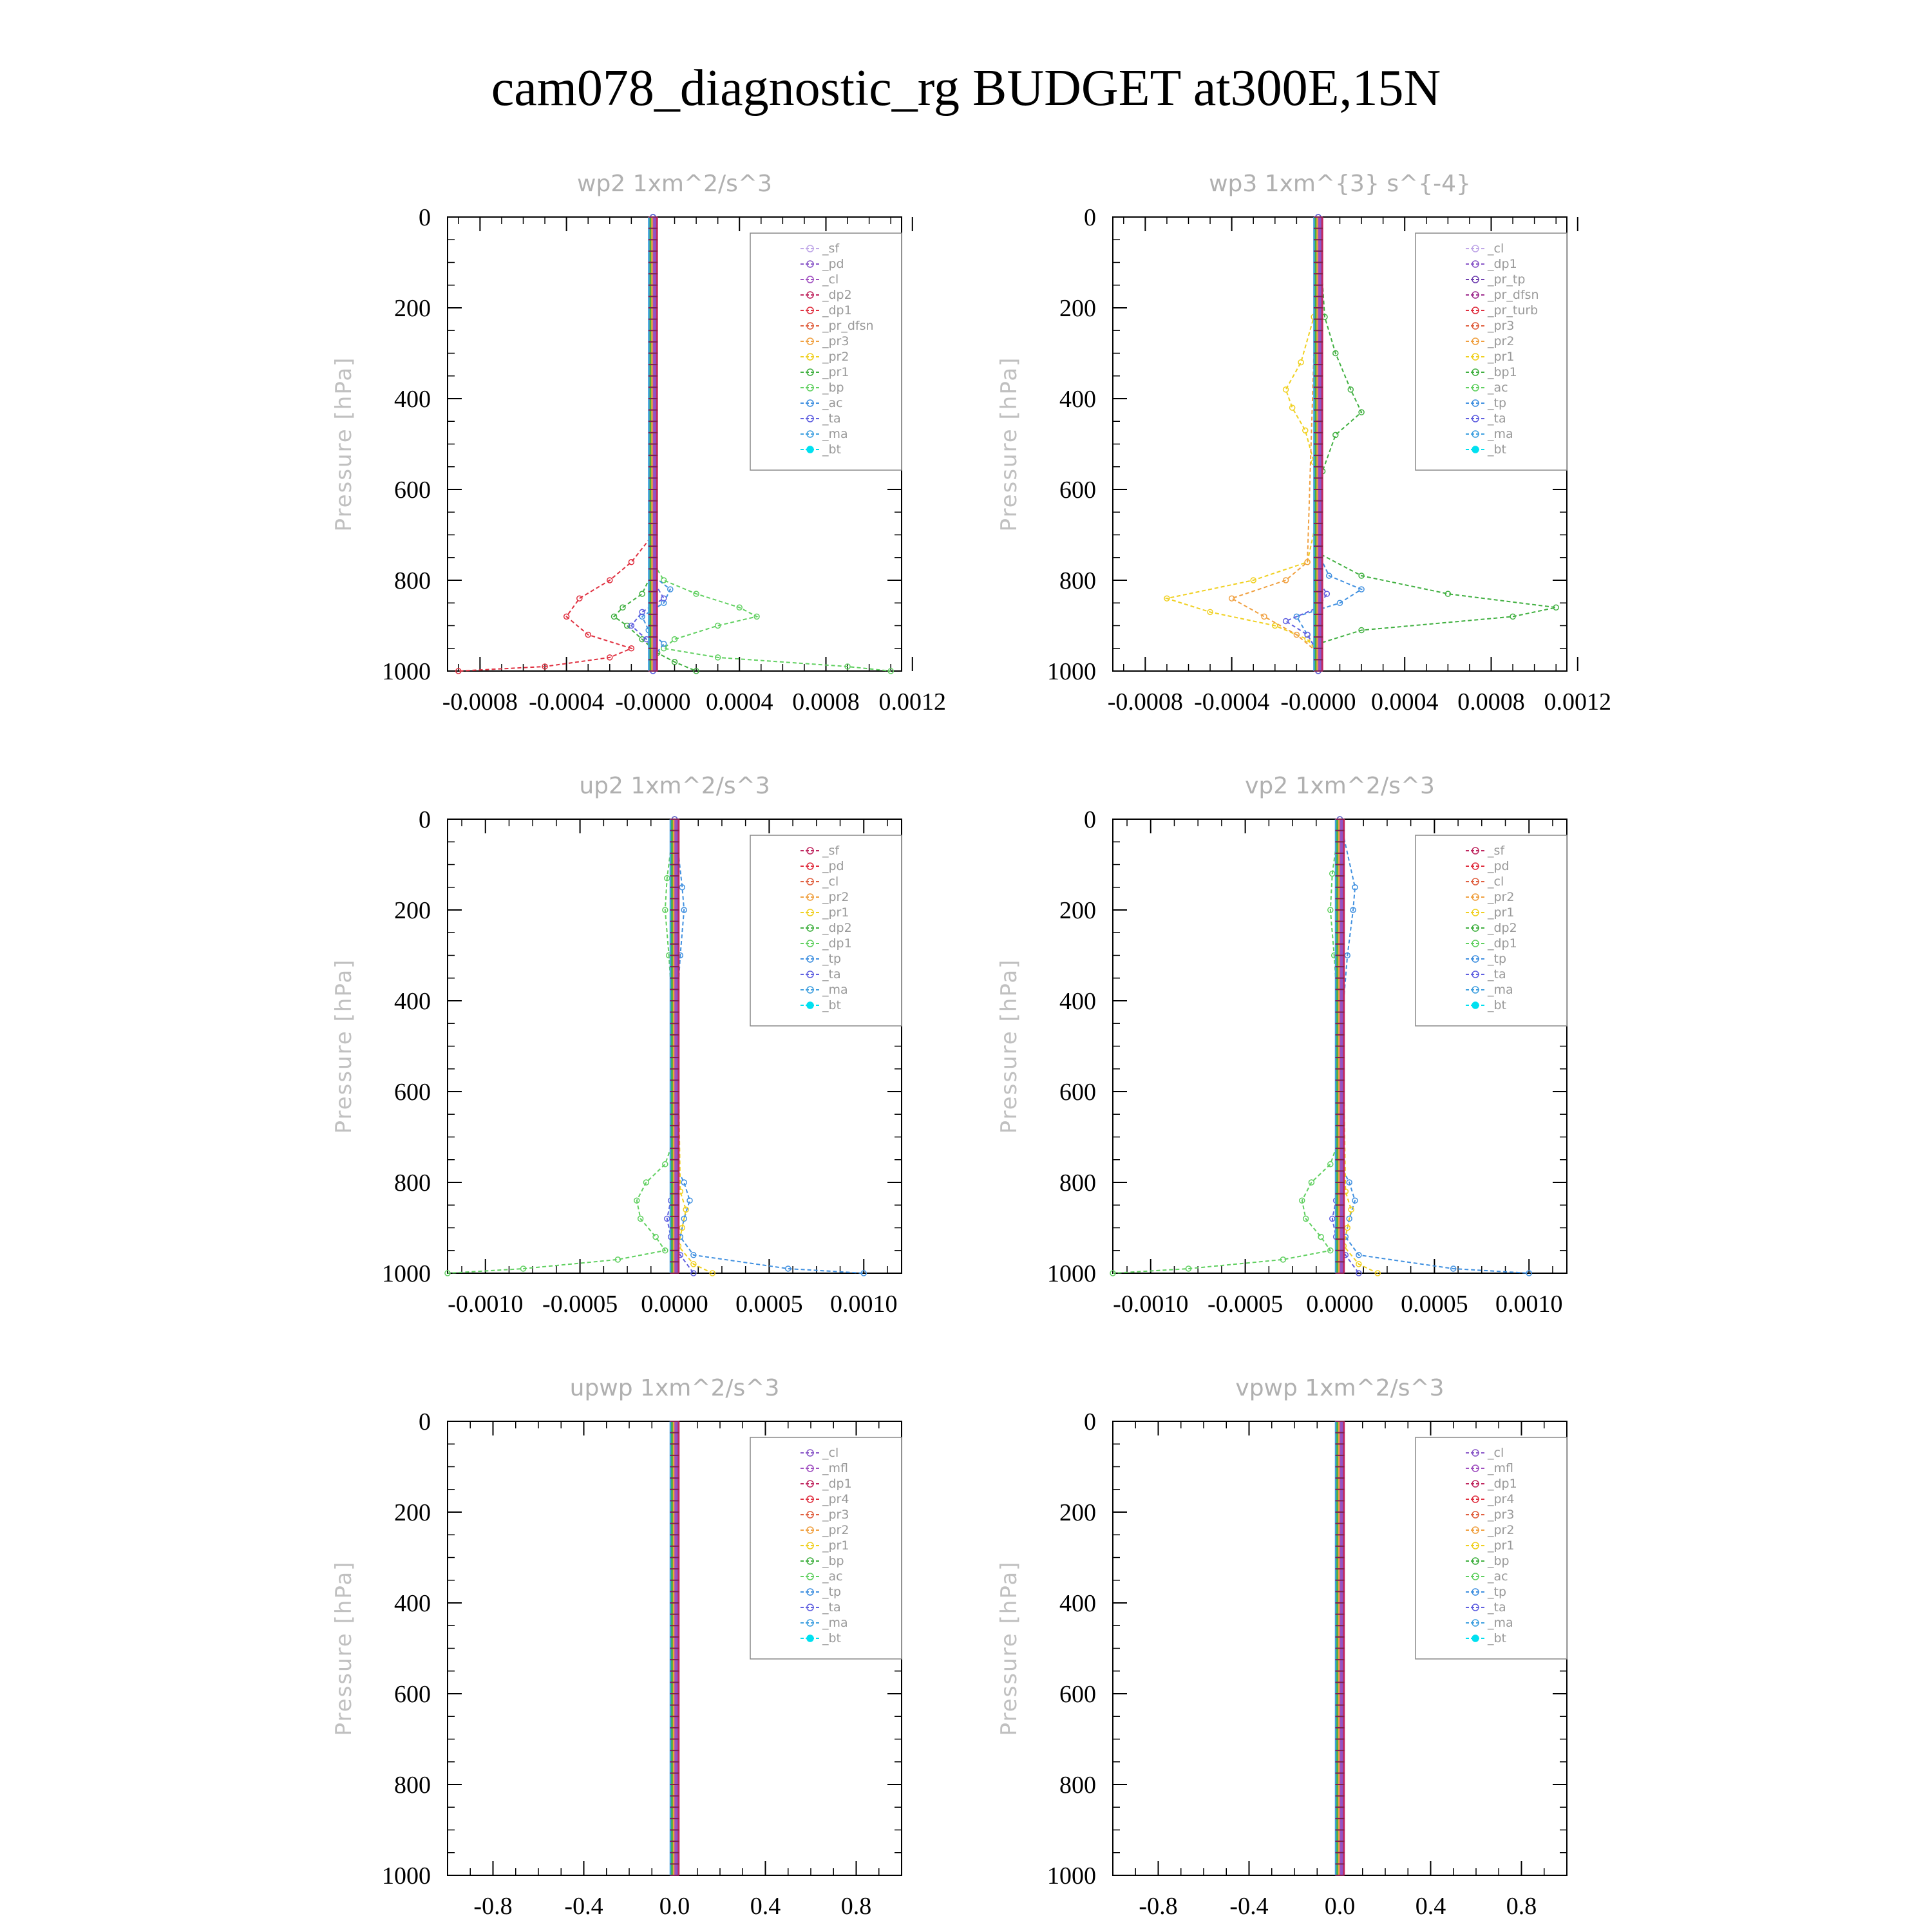 This screenshot has width=1932, height=1932. What do you see at coordinates (835, 1623) in the screenshot?
I see `chart-5-legend-label: _ma` at bounding box center [835, 1623].